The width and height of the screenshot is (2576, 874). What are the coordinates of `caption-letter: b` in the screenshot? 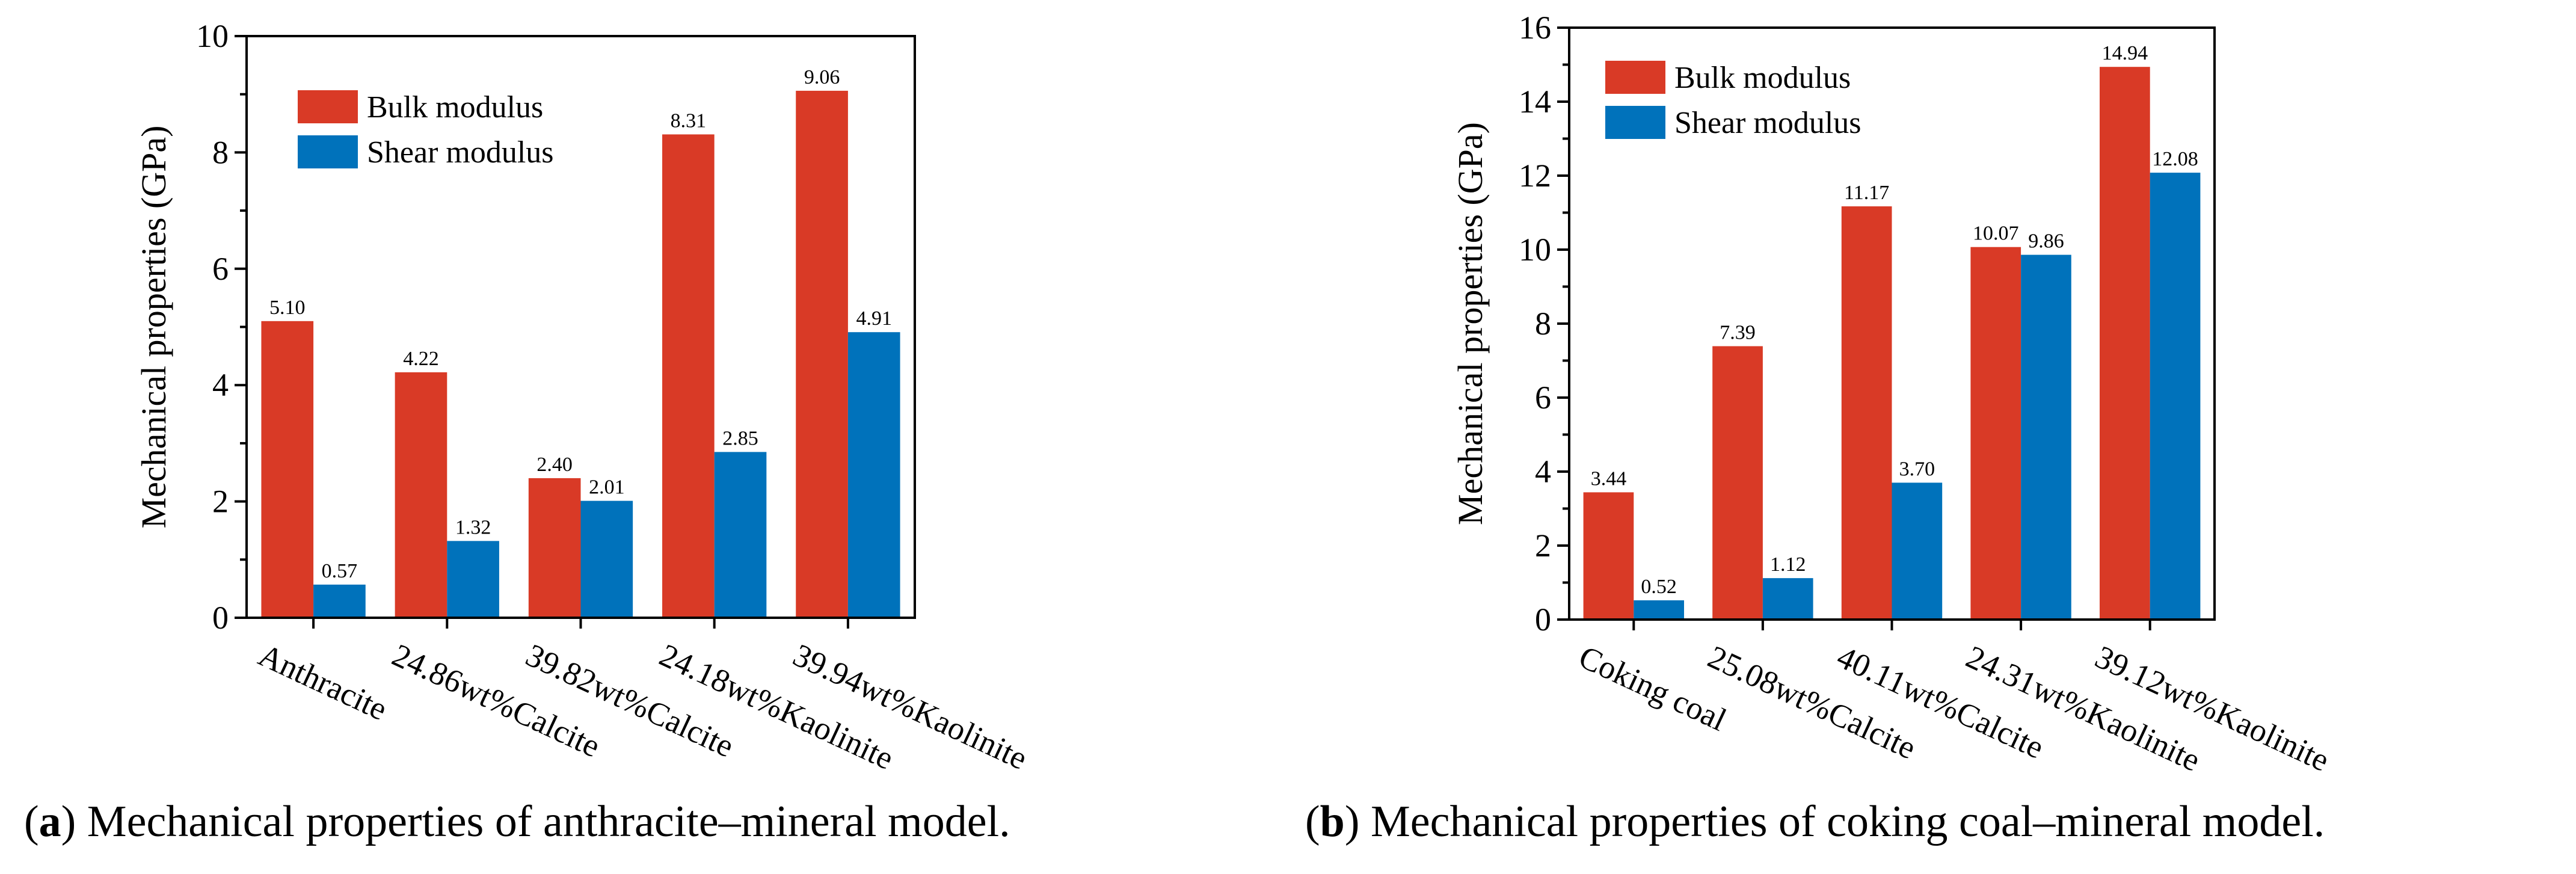 It's located at (1333, 821).